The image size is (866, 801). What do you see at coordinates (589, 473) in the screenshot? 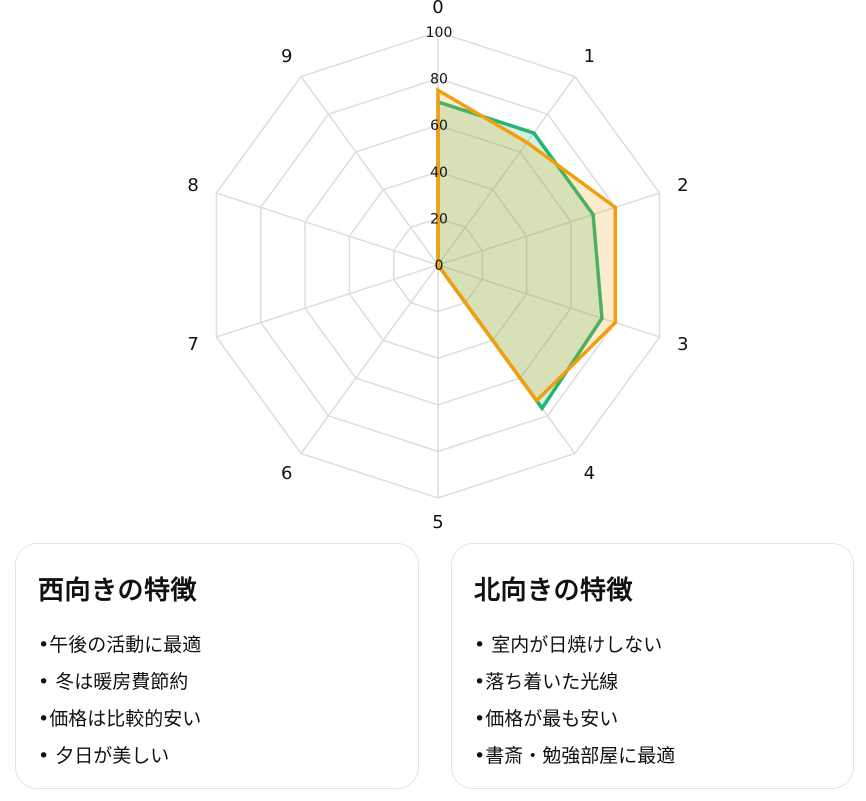
I see `axis-label-4: 4` at bounding box center [589, 473].